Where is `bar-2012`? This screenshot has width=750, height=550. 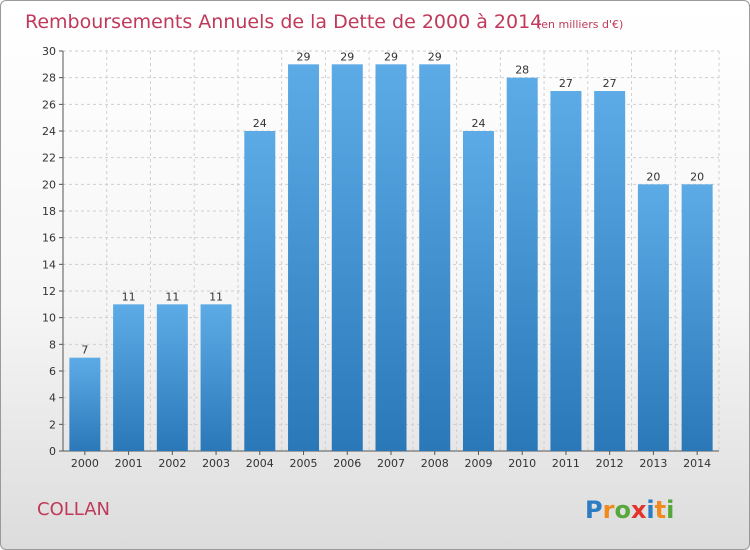
bar-2012 is located at coordinates (610, 271).